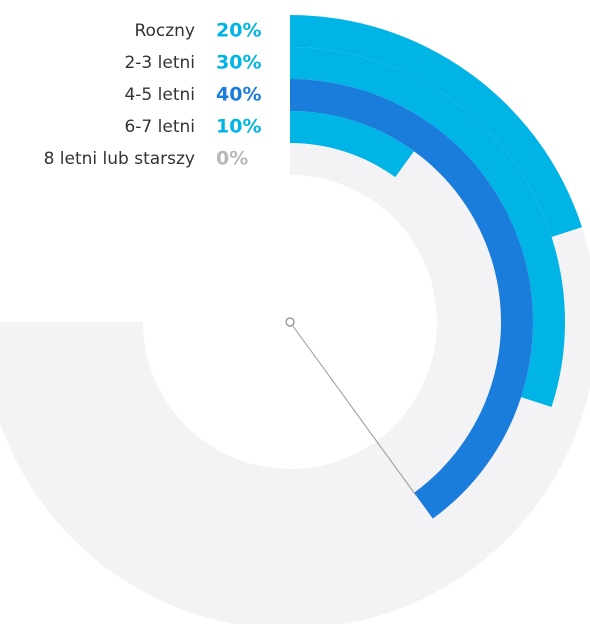  What do you see at coordinates (119, 159) in the screenshot?
I see `category-label: 8 letni lub starszy` at bounding box center [119, 159].